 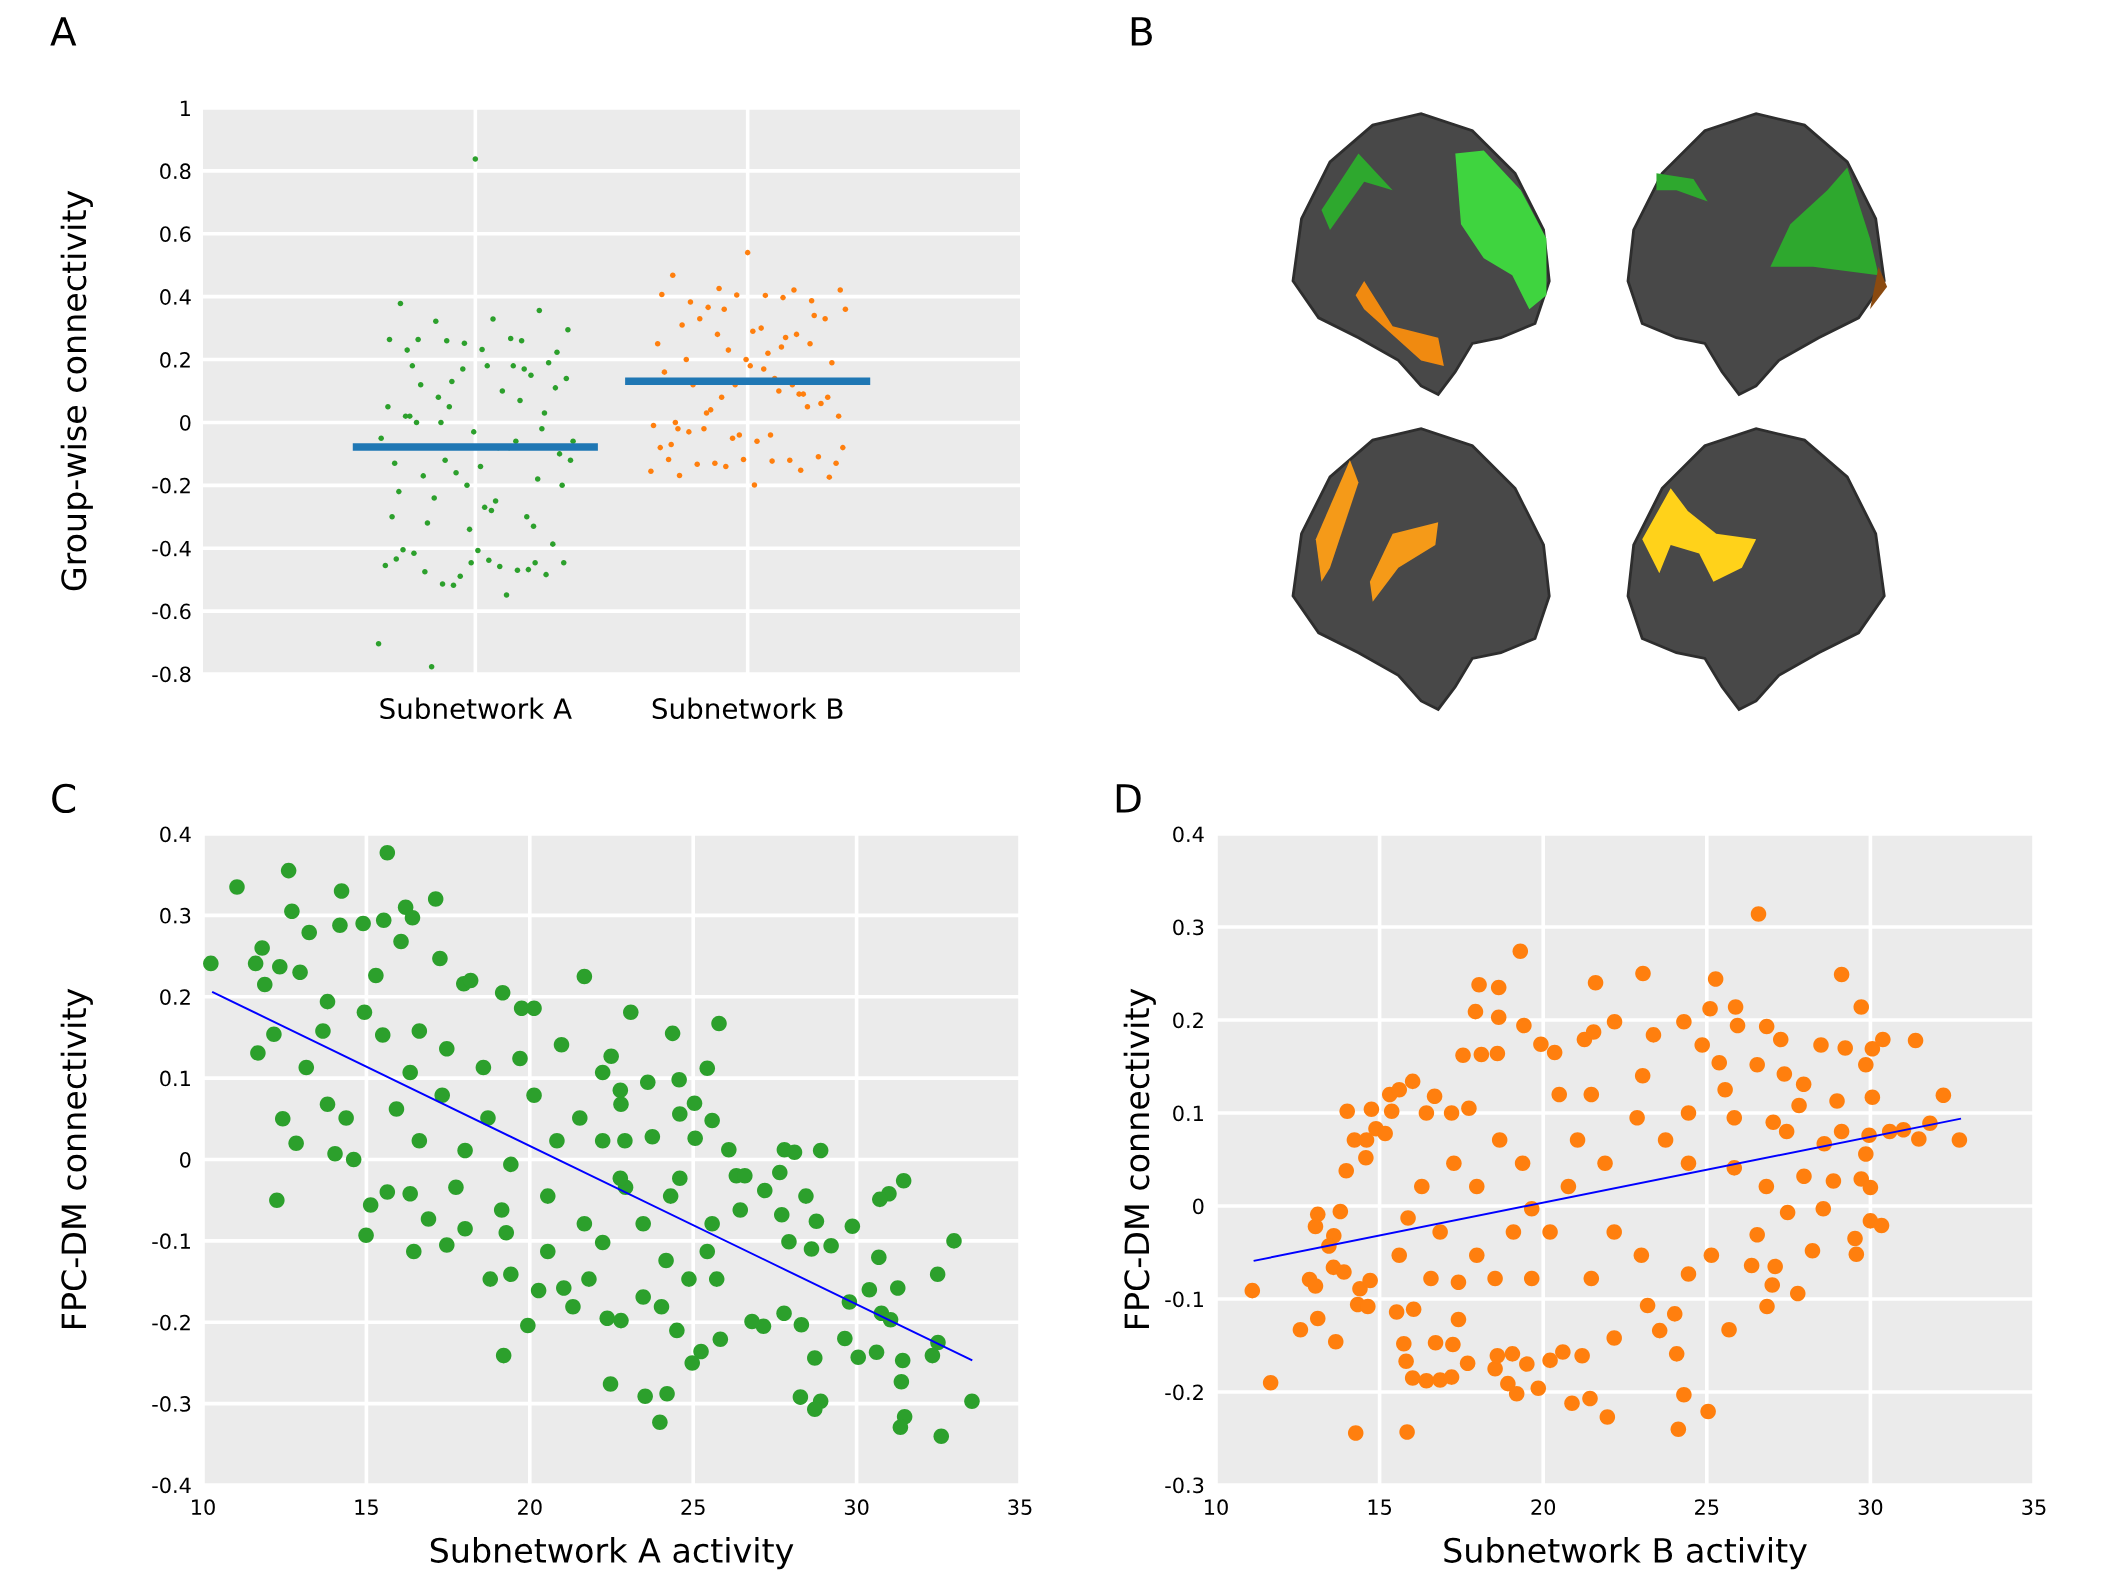 What do you see at coordinates (76, 390) in the screenshot?
I see `y-axis-title: Group-wise connectivity` at bounding box center [76, 390].